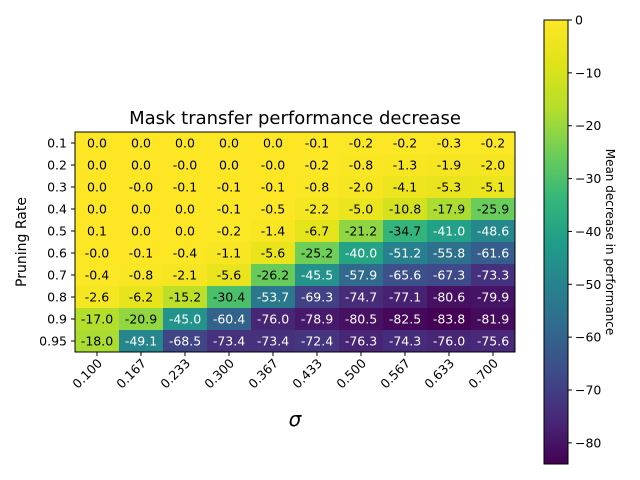  Describe the element at coordinates (131, 374) in the screenshot. I see `x-tick-label: 0.167` at that location.